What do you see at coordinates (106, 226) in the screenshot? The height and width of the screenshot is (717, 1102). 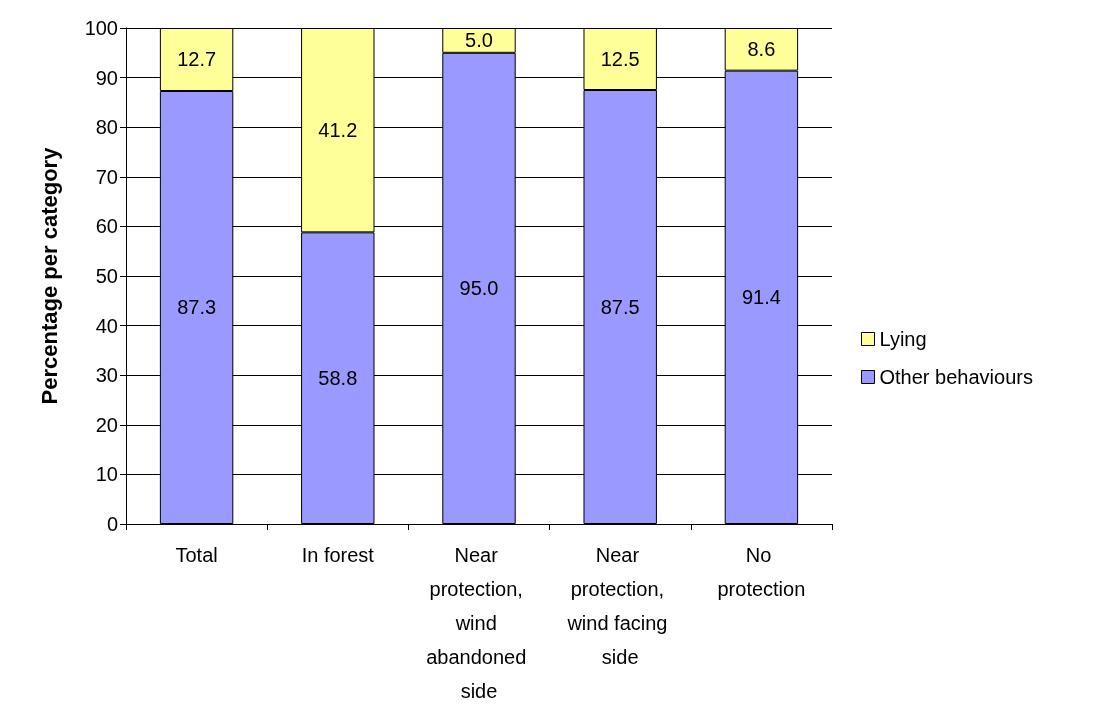 I see `y-tick-label: 60` at bounding box center [106, 226].